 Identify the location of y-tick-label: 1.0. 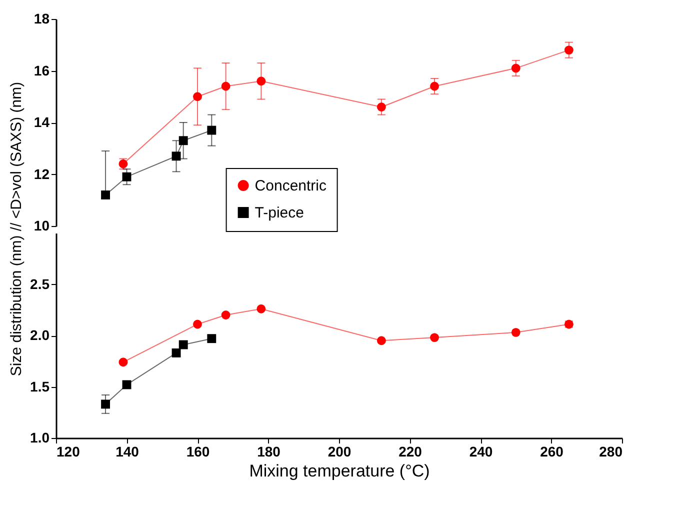
(40, 438).